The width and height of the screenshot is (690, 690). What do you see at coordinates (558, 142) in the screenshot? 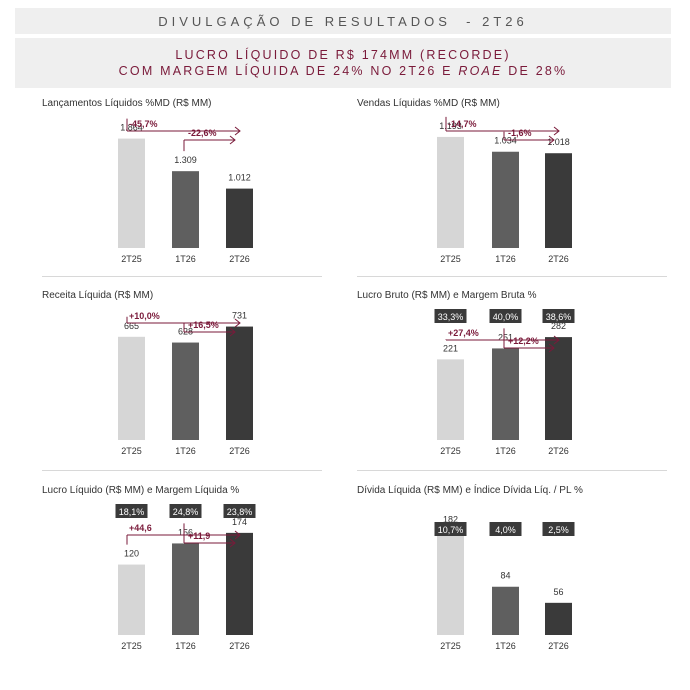
I see `value-label: 1.018` at bounding box center [558, 142].